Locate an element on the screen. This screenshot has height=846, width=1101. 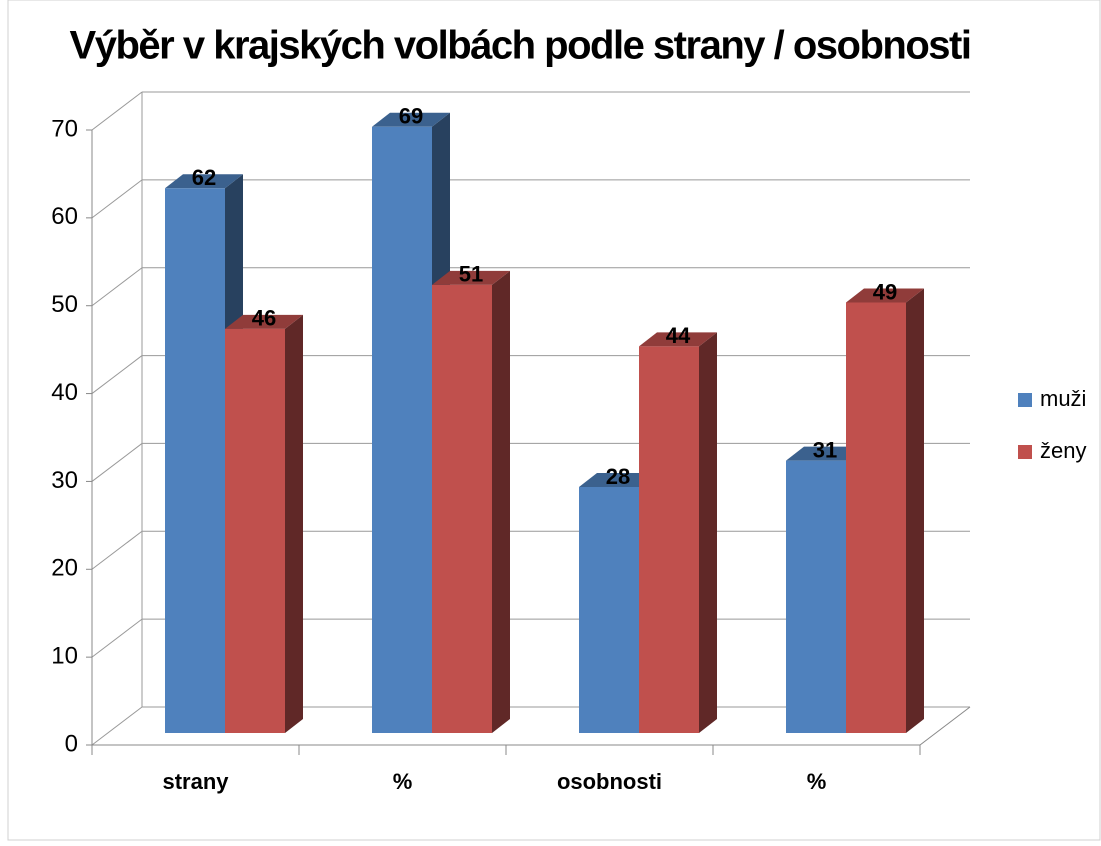
data-label: 62 is located at coordinates (204, 177).